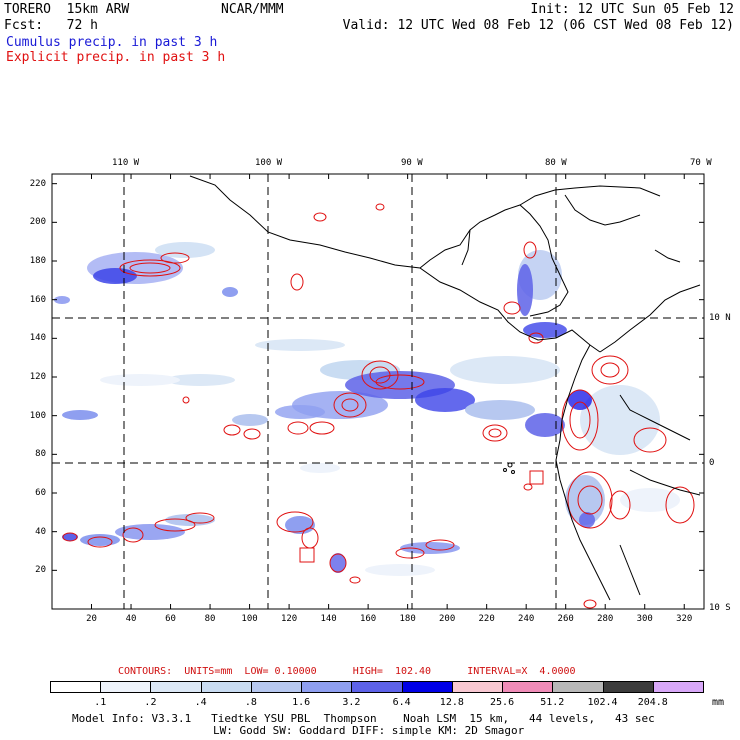 The width and height of the screenshot is (740, 740). Describe the element at coordinates (289, 619) in the screenshot. I see `x-tick-label: 120` at that location.